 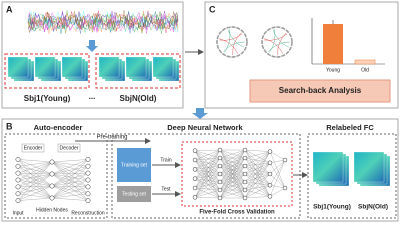 What do you see at coordinates (9, 9) in the screenshot?
I see `panel-label: A` at bounding box center [9, 9].